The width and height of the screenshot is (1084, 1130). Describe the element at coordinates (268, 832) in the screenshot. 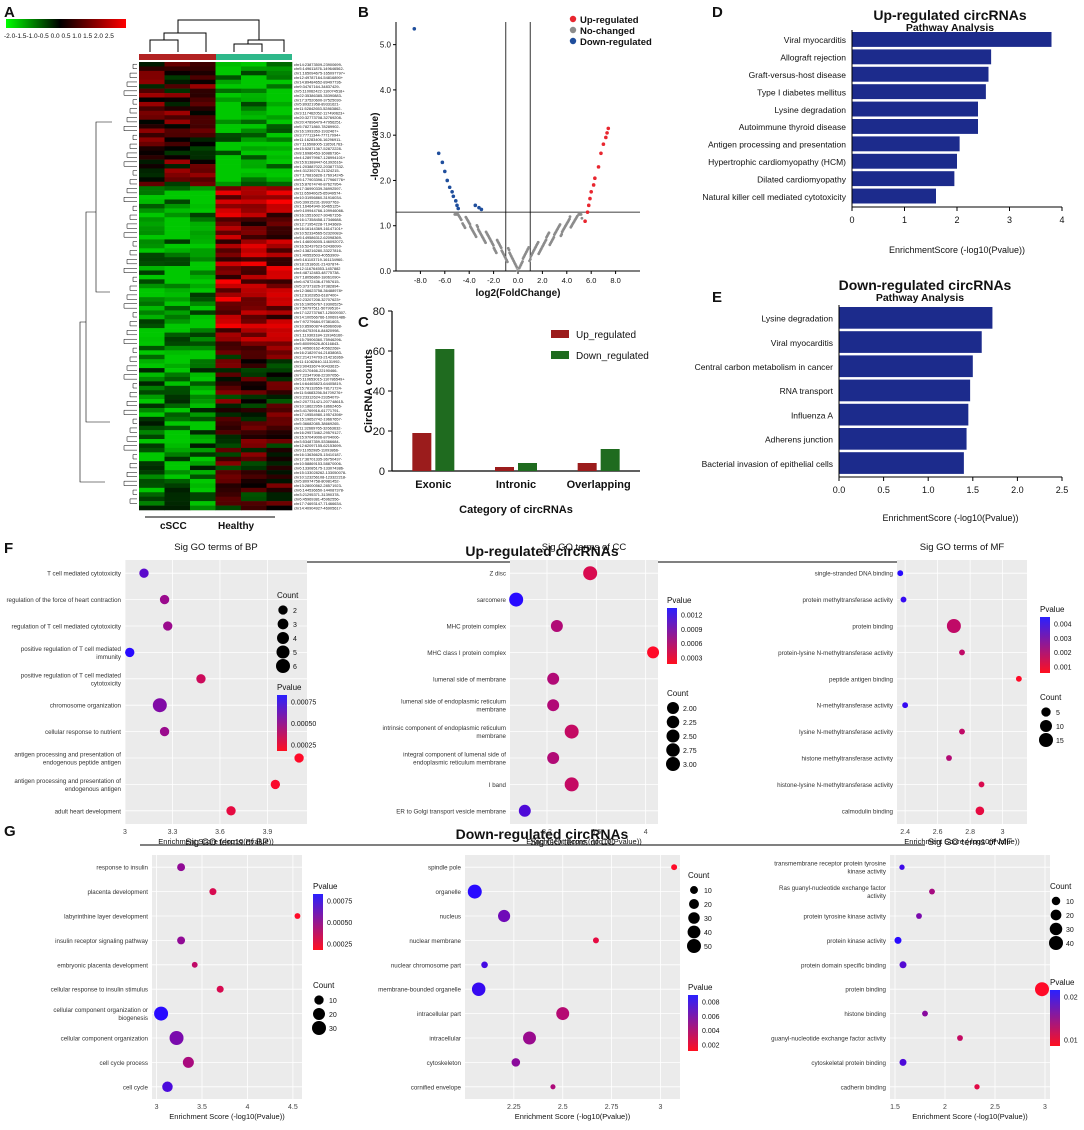

I see `x-tick-label: 3.9` at that location.